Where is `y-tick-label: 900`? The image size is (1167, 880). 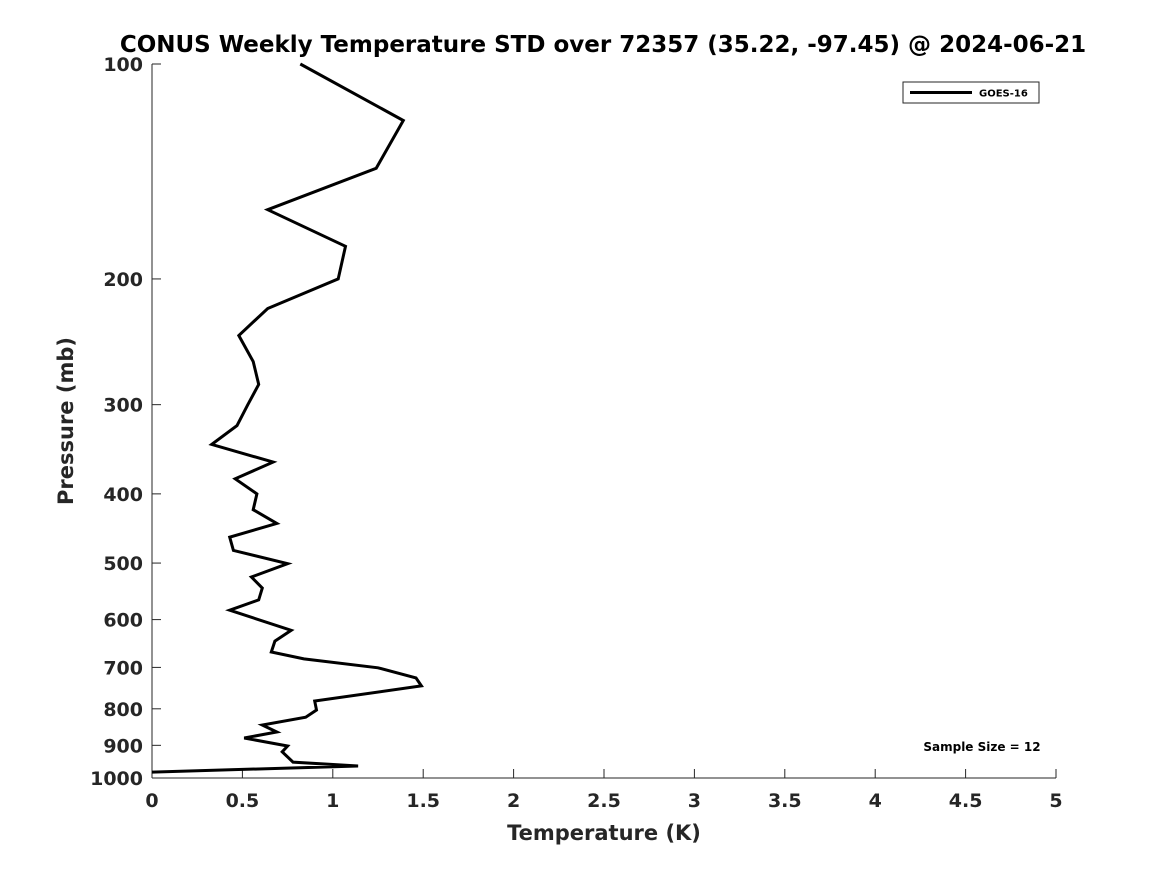
y-tick-label: 900 is located at coordinates (123, 746).